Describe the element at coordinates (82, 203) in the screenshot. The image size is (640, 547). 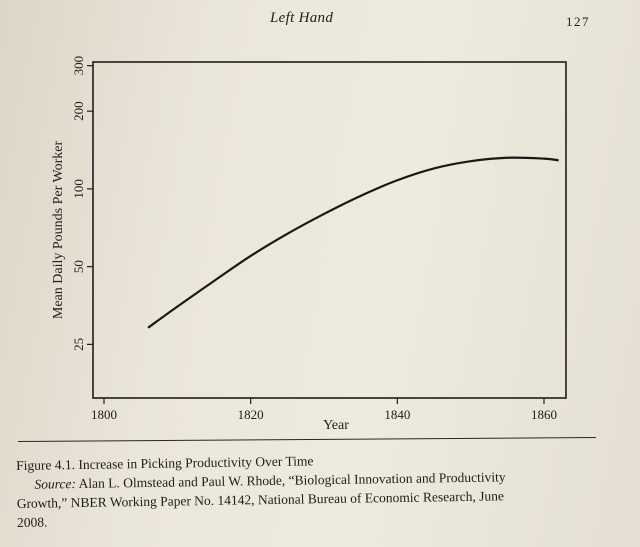
I see `y-axis: 25 50 100 200 300` at that location.